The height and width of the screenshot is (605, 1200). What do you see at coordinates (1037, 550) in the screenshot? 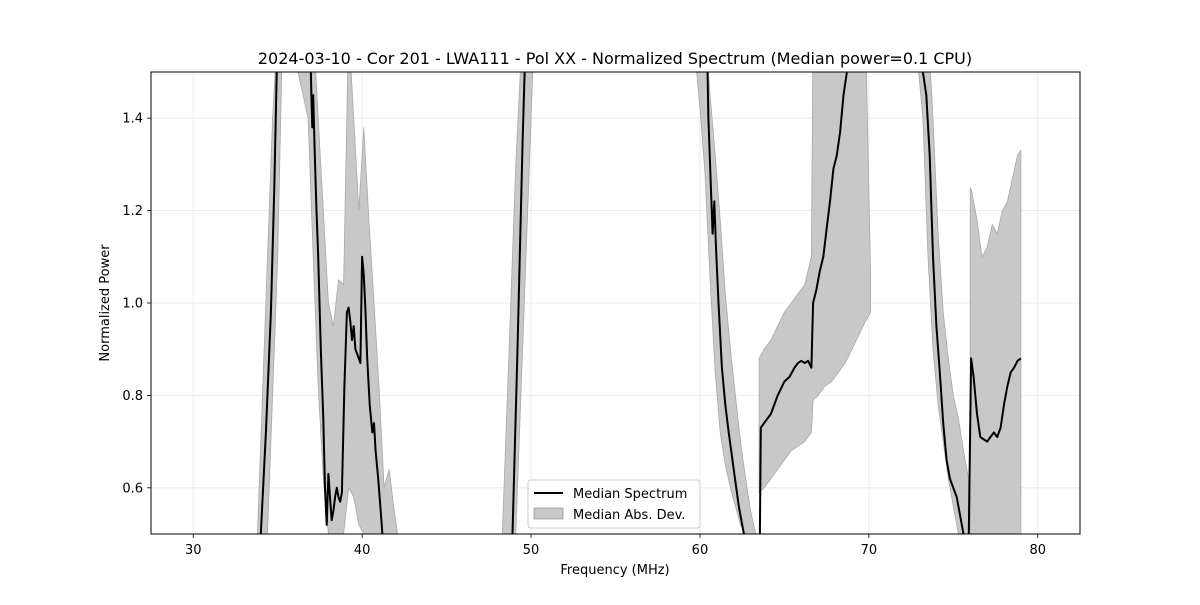
I see `x-tick-label: 80` at bounding box center [1037, 550].